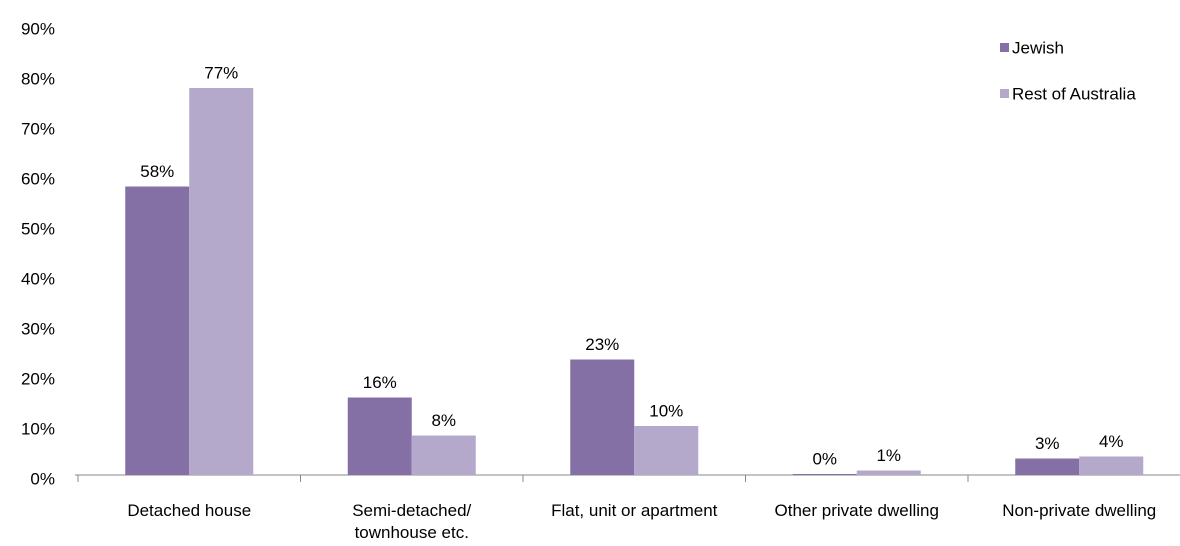 This screenshot has height=546, width=1180. Describe the element at coordinates (1074, 93) in the screenshot. I see `legend-label: Rest of Australia` at that location.